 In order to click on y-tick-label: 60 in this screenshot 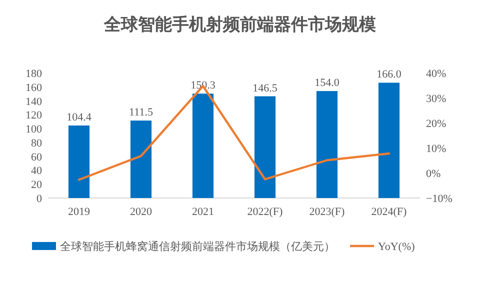, I will do `click(36, 157)`.